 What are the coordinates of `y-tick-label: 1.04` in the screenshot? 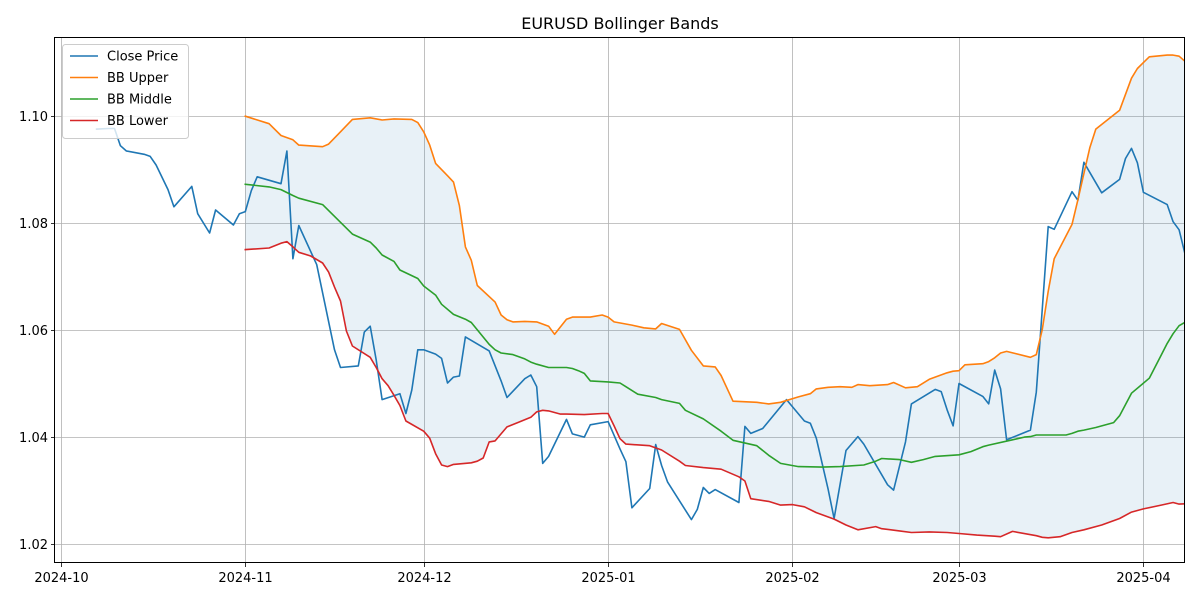 It's located at (33, 438).